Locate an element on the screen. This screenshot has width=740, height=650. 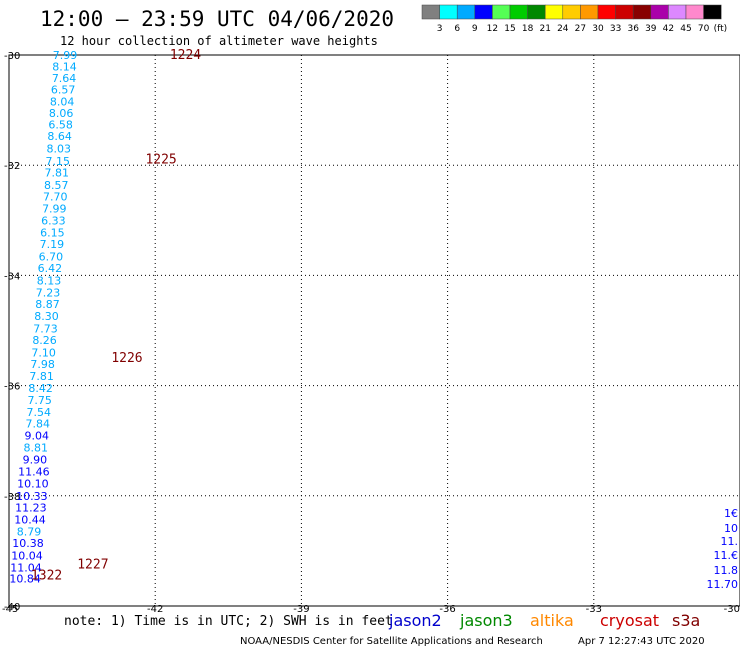
color-scale-label: 6 is located at coordinates (457, 29).